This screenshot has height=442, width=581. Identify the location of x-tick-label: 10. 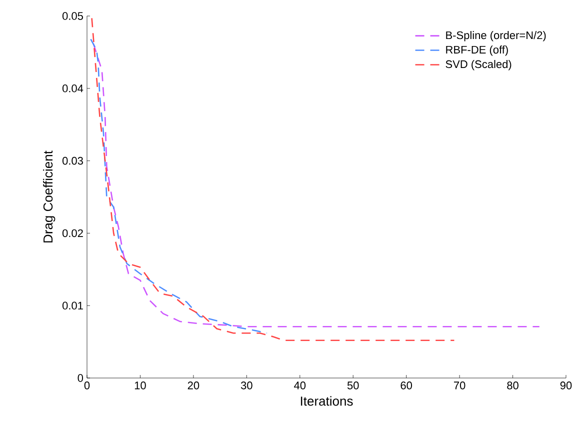
(140, 386).